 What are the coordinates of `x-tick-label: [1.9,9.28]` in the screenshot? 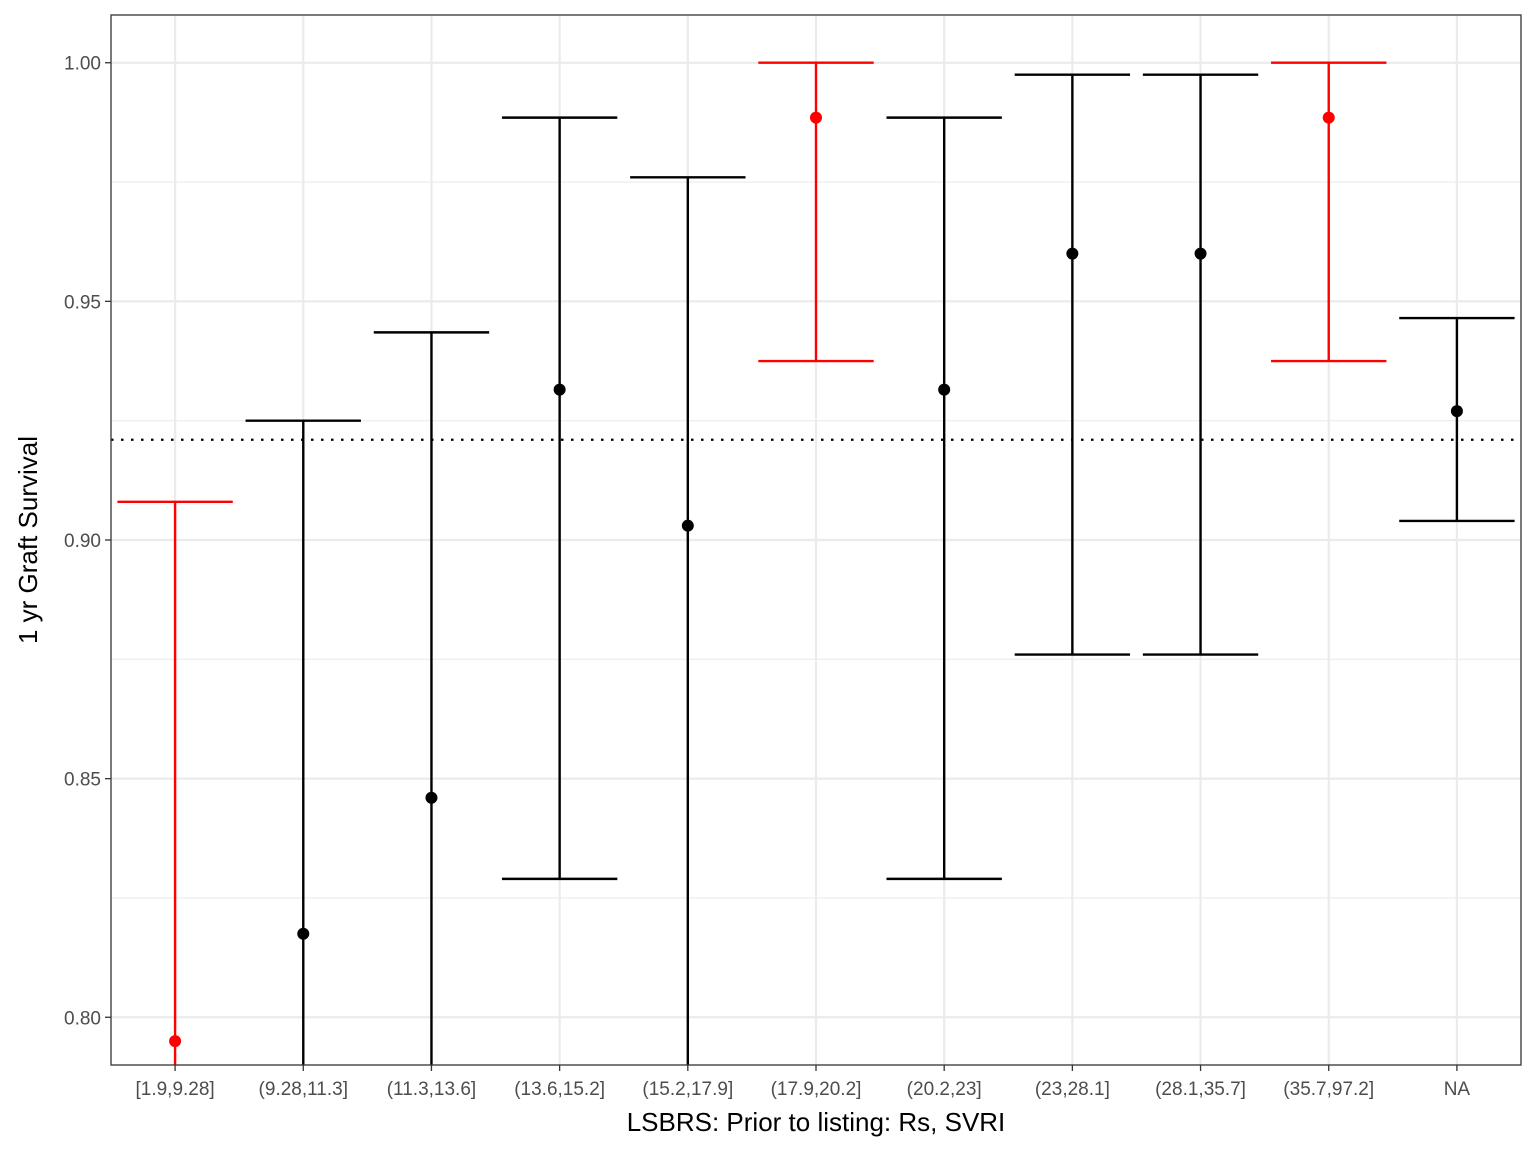 It's located at (174, 1089).